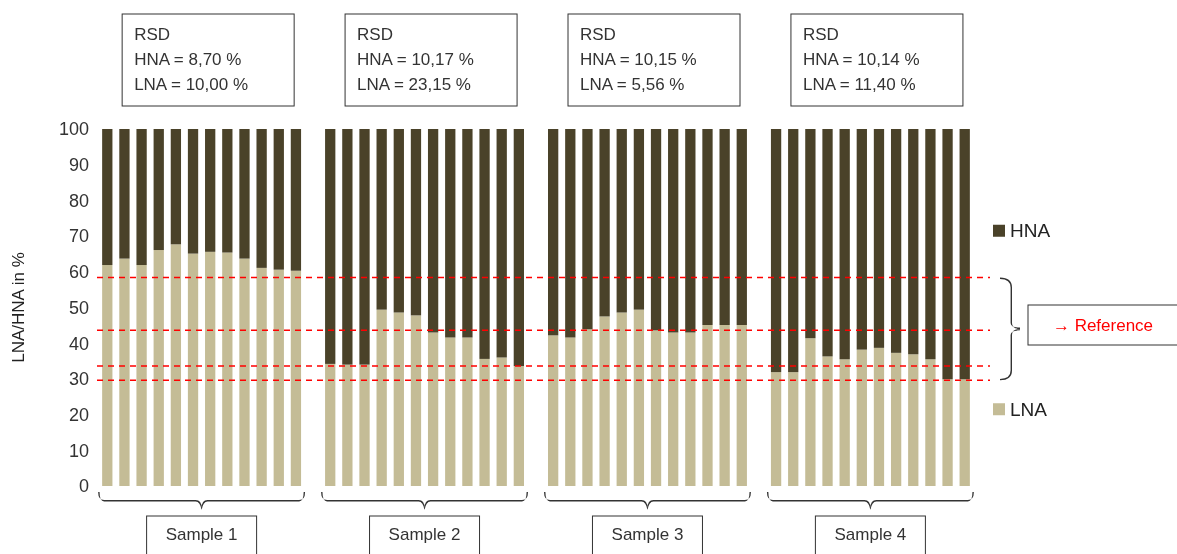 The image size is (1177, 554). What do you see at coordinates (18, 307) in the screenshot?
I see `y-axis-title: LNA/HNA in %` at bounding box center [18, 307].